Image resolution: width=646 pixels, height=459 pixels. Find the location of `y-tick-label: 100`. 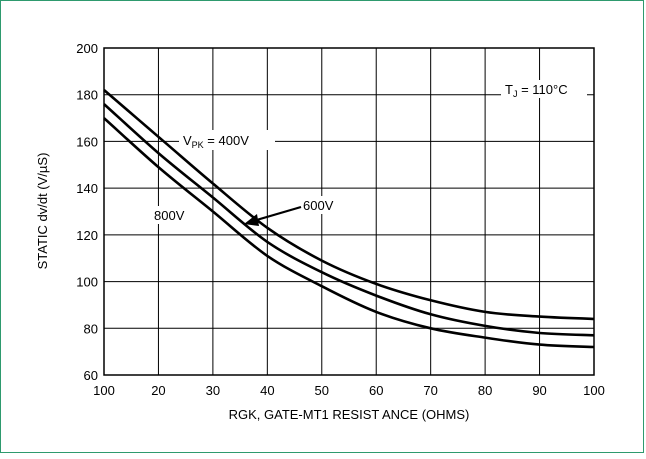

y-tick-label: 100 is located at coordinates (87, 282).